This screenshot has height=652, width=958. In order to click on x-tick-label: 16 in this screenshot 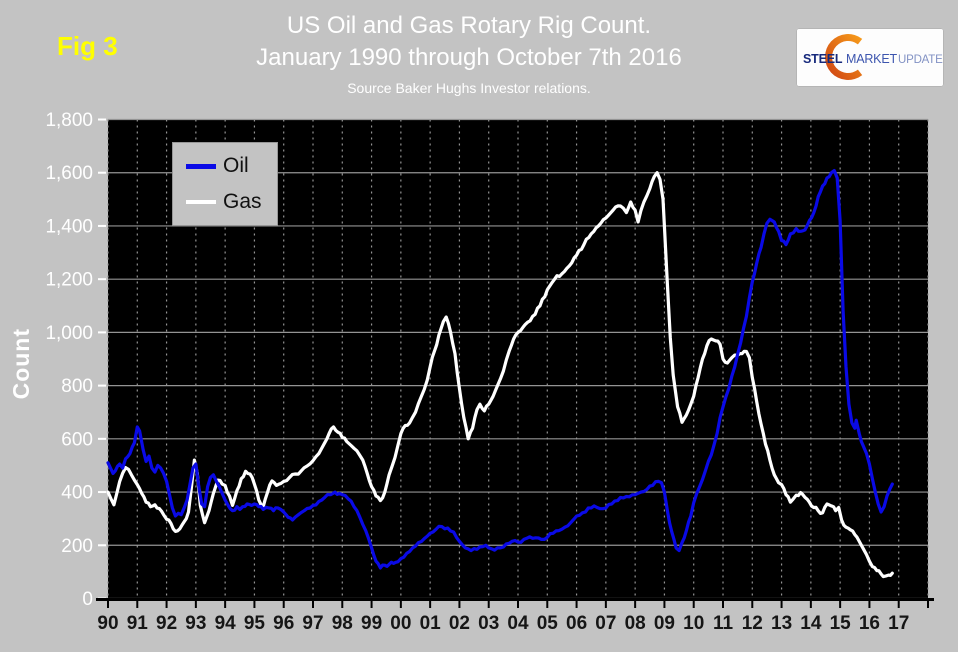, I will do `click(869, 623)`.